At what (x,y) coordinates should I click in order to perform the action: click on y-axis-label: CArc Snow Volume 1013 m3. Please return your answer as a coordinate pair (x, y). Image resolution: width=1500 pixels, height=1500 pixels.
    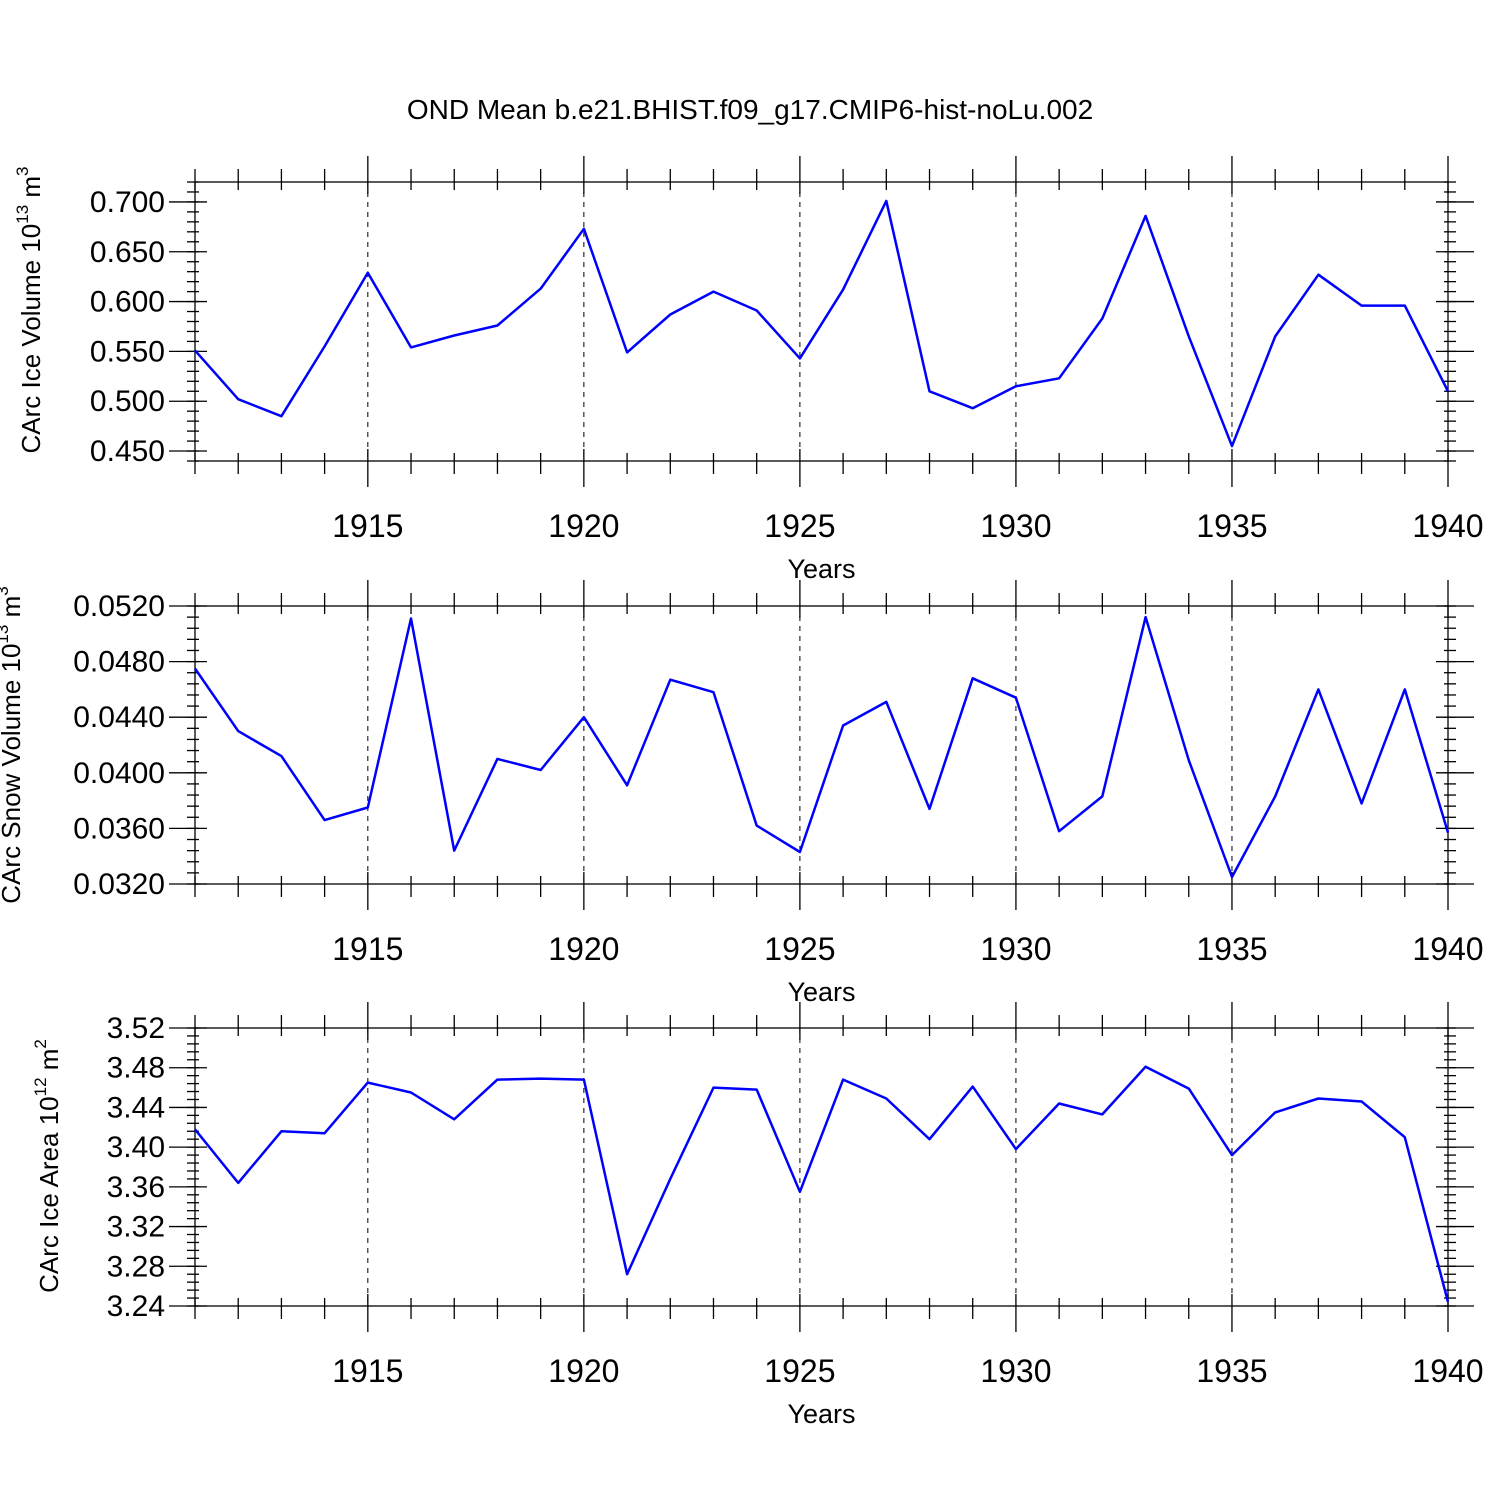
    Looking at the image, I should click on (13, 744).